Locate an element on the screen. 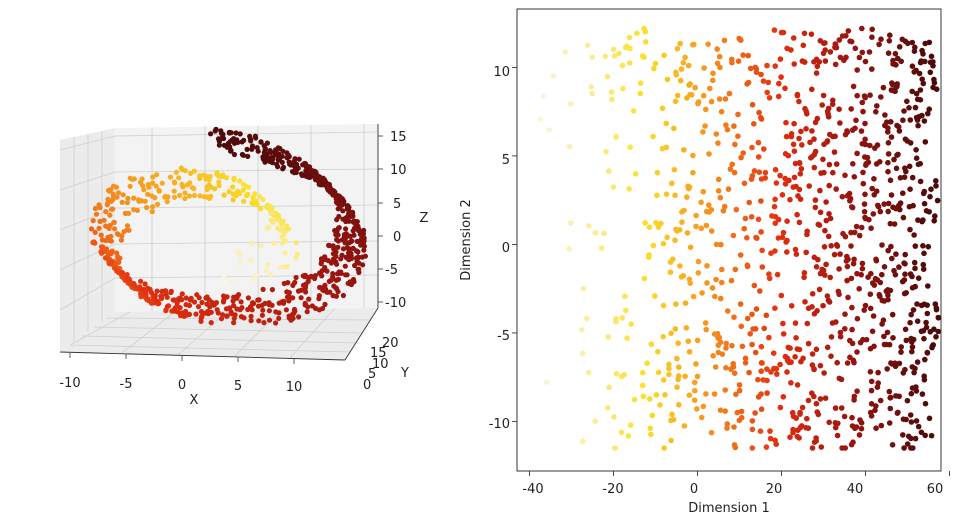  y-tick-label: 0 is located at coordinates (367, 385).